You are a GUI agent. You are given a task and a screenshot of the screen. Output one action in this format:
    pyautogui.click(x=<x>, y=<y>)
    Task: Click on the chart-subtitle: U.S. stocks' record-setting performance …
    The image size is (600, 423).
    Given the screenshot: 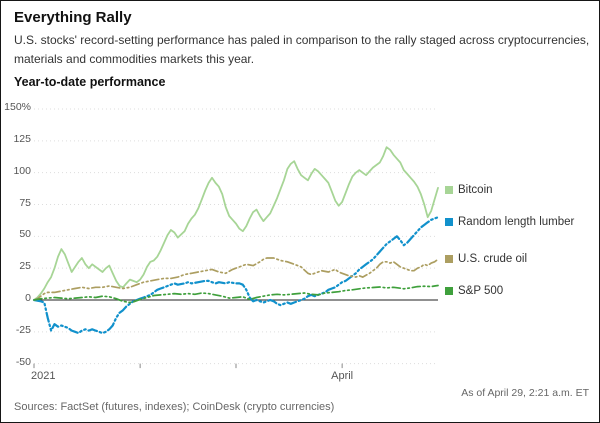 What is the action you would take?
    pyautogui.click(x=302, y=49)
    